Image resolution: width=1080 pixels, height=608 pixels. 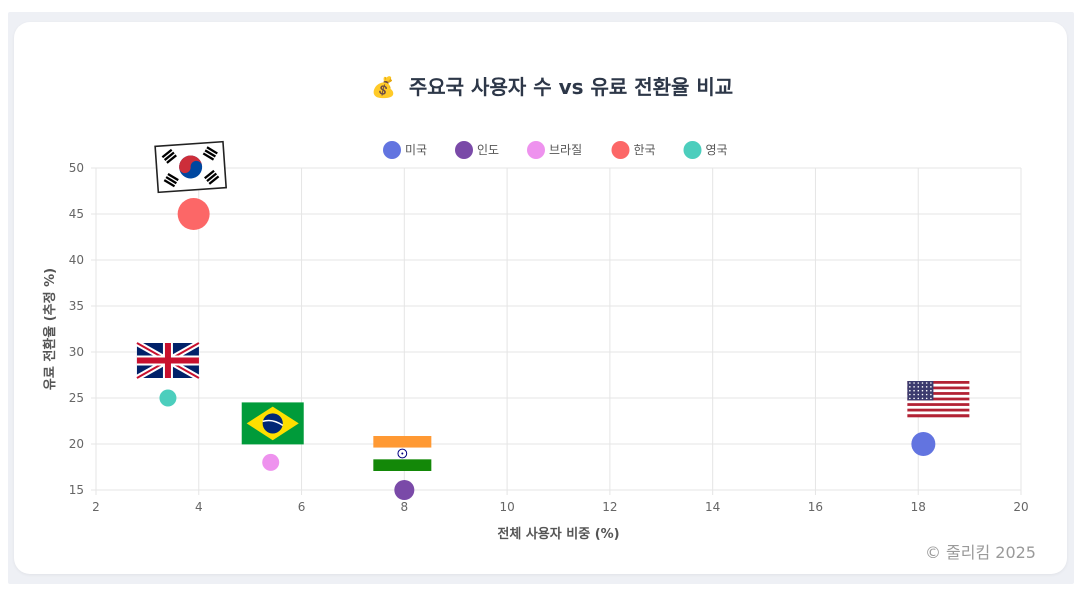 I want to click on legend-item: 브라질, so click(x=554, y=150).